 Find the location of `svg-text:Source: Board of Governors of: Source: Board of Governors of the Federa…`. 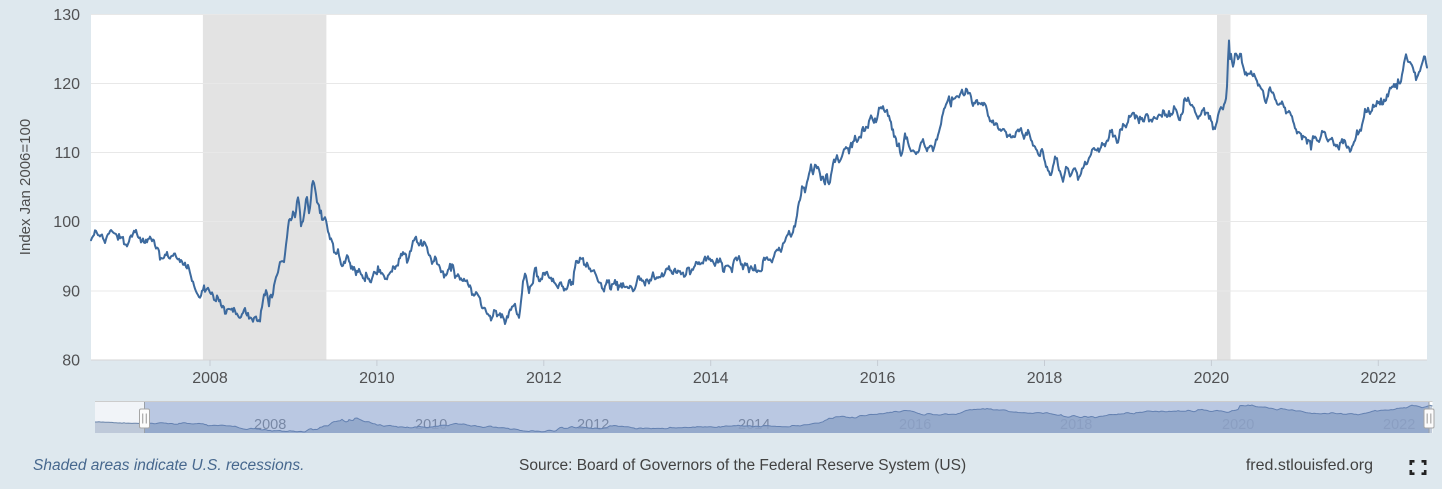

svg-text:Source: Board of Governors of: Source: Board of Governors of the Federa… is located at coordinates (742, 465).